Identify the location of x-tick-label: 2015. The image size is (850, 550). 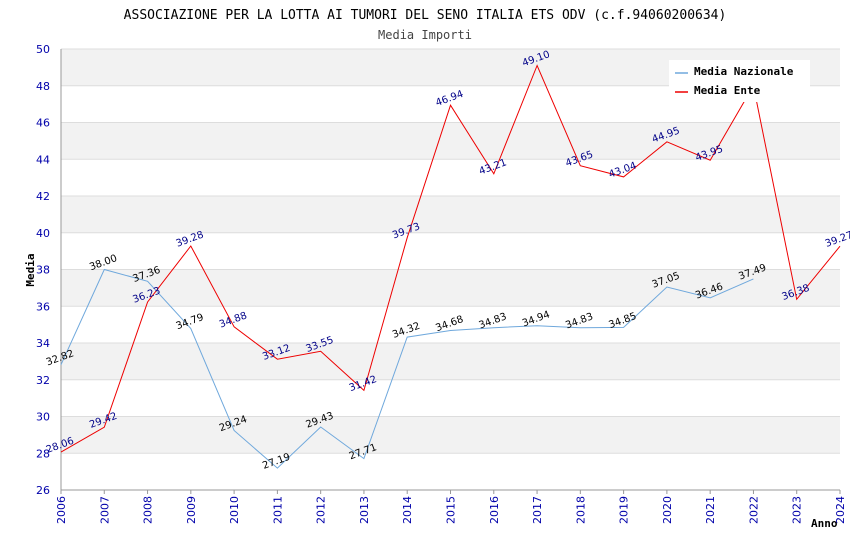
(451, 510).